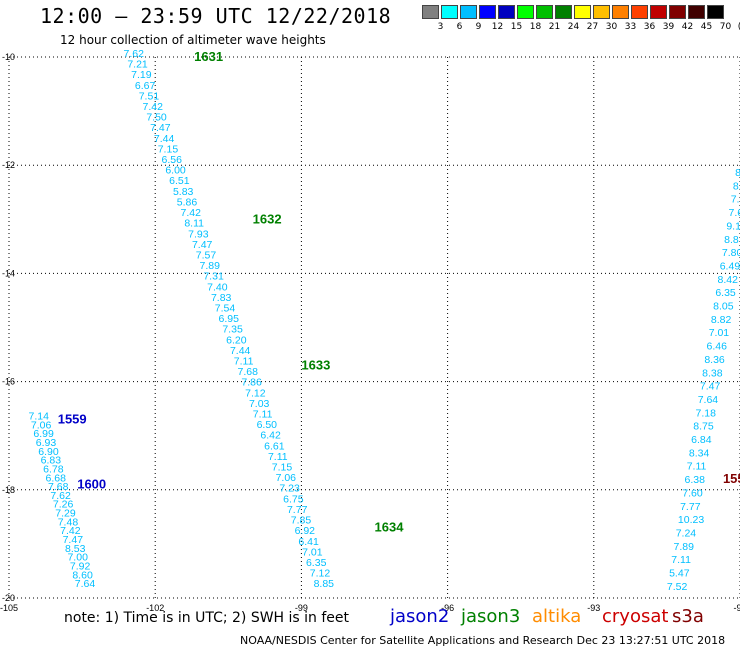 The height and width of the screenshot is (650, 740). What do you see at coordinates (53, 469) in the screenshot?
I see `wave-height-label: 6.78` at bounding box center [53, 469].